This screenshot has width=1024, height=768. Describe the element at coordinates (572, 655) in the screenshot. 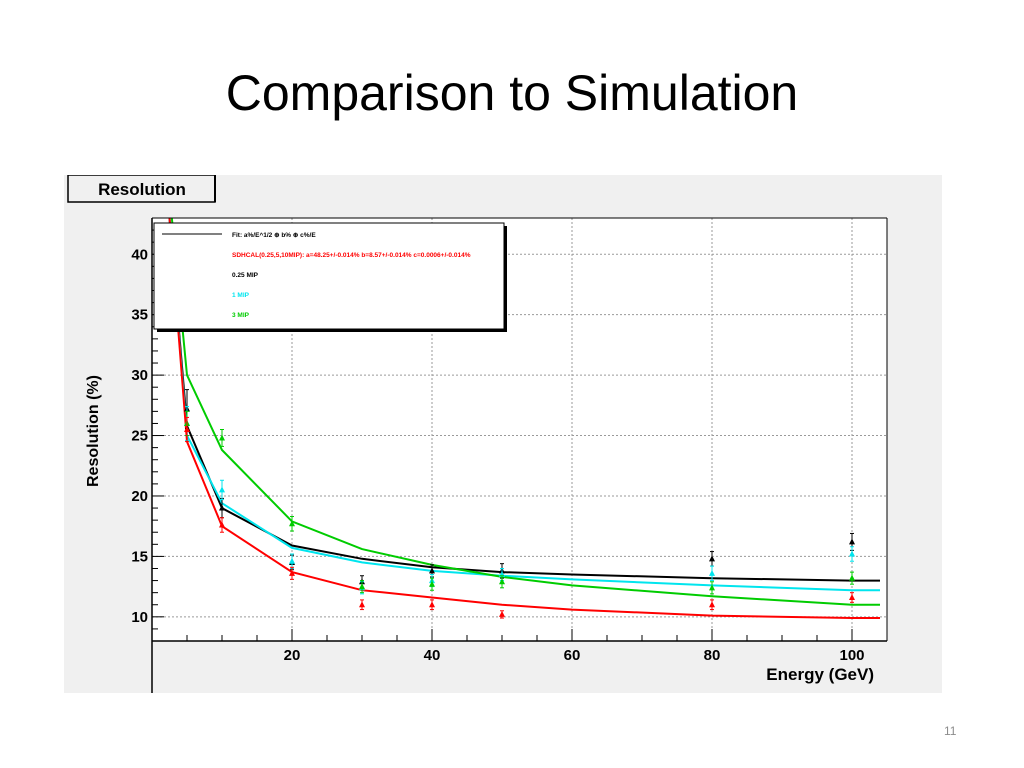

I see `x-tick-label: 60` at that location.